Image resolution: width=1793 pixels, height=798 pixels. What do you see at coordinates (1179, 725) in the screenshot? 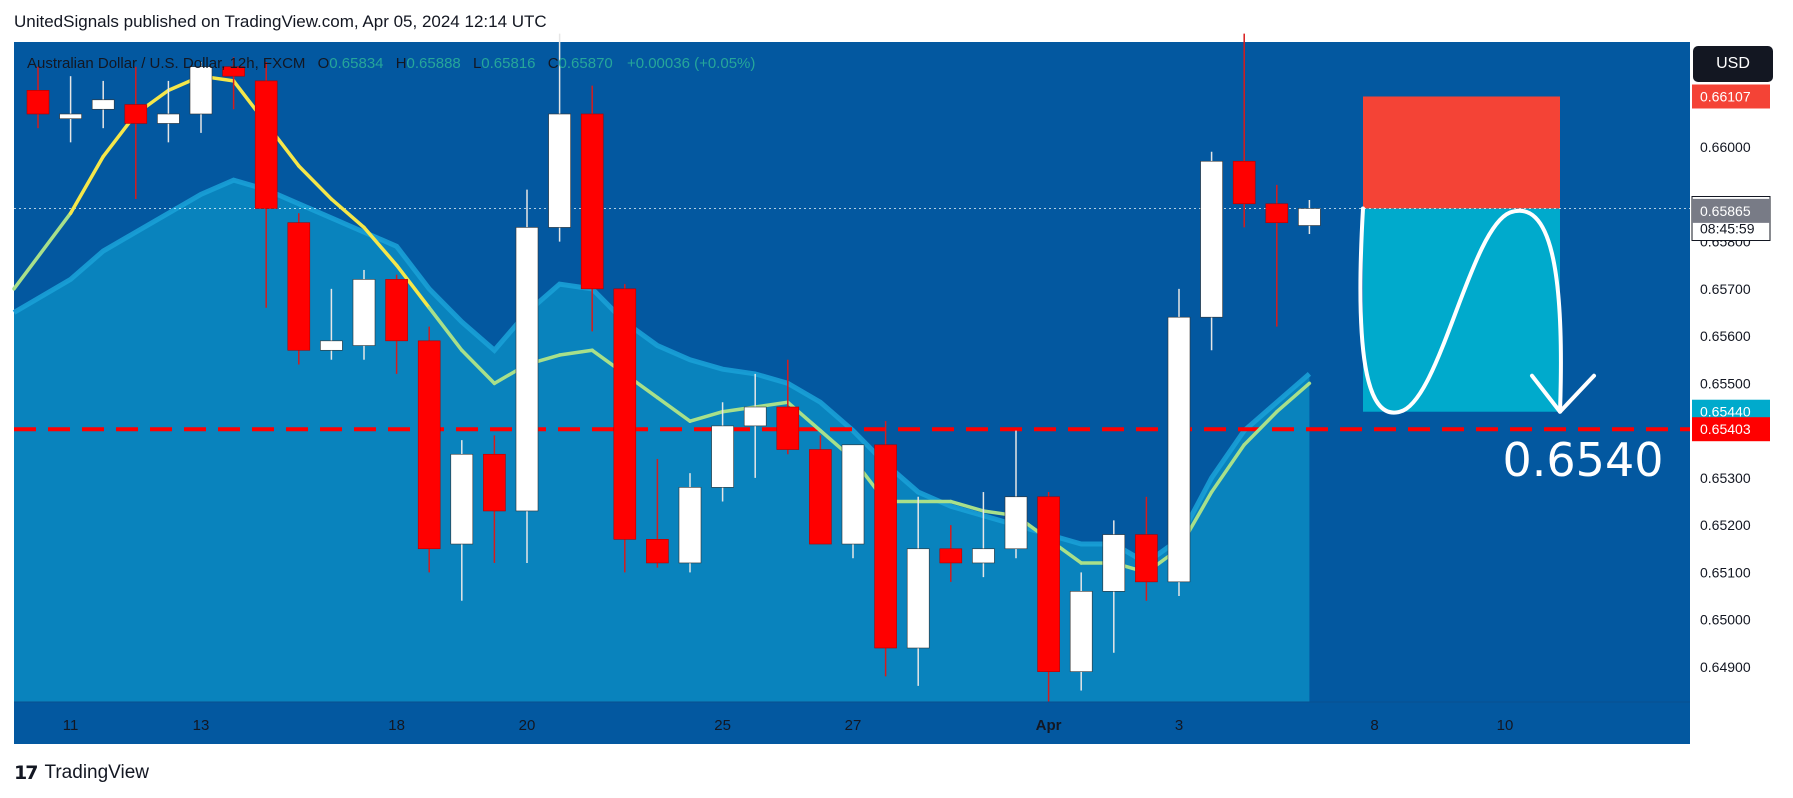
I see `time-tick-label: 3` at bounding box center [1179, 725].